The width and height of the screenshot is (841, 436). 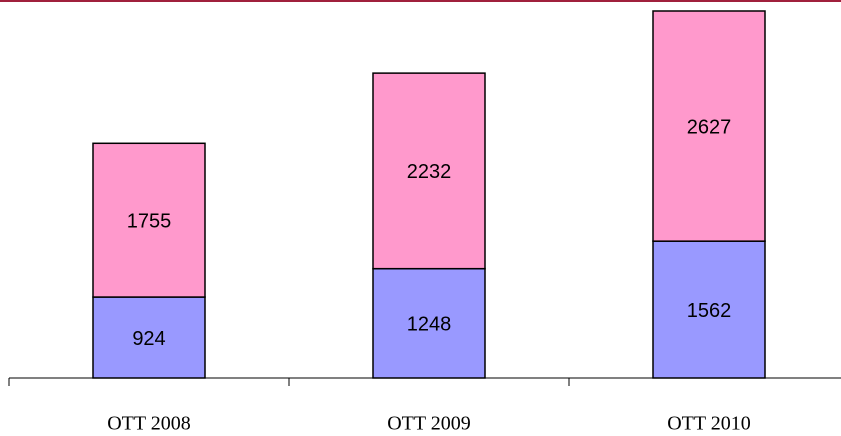 I want to click on x-tick-label: OTT 2008, so click(x=149, y=424).